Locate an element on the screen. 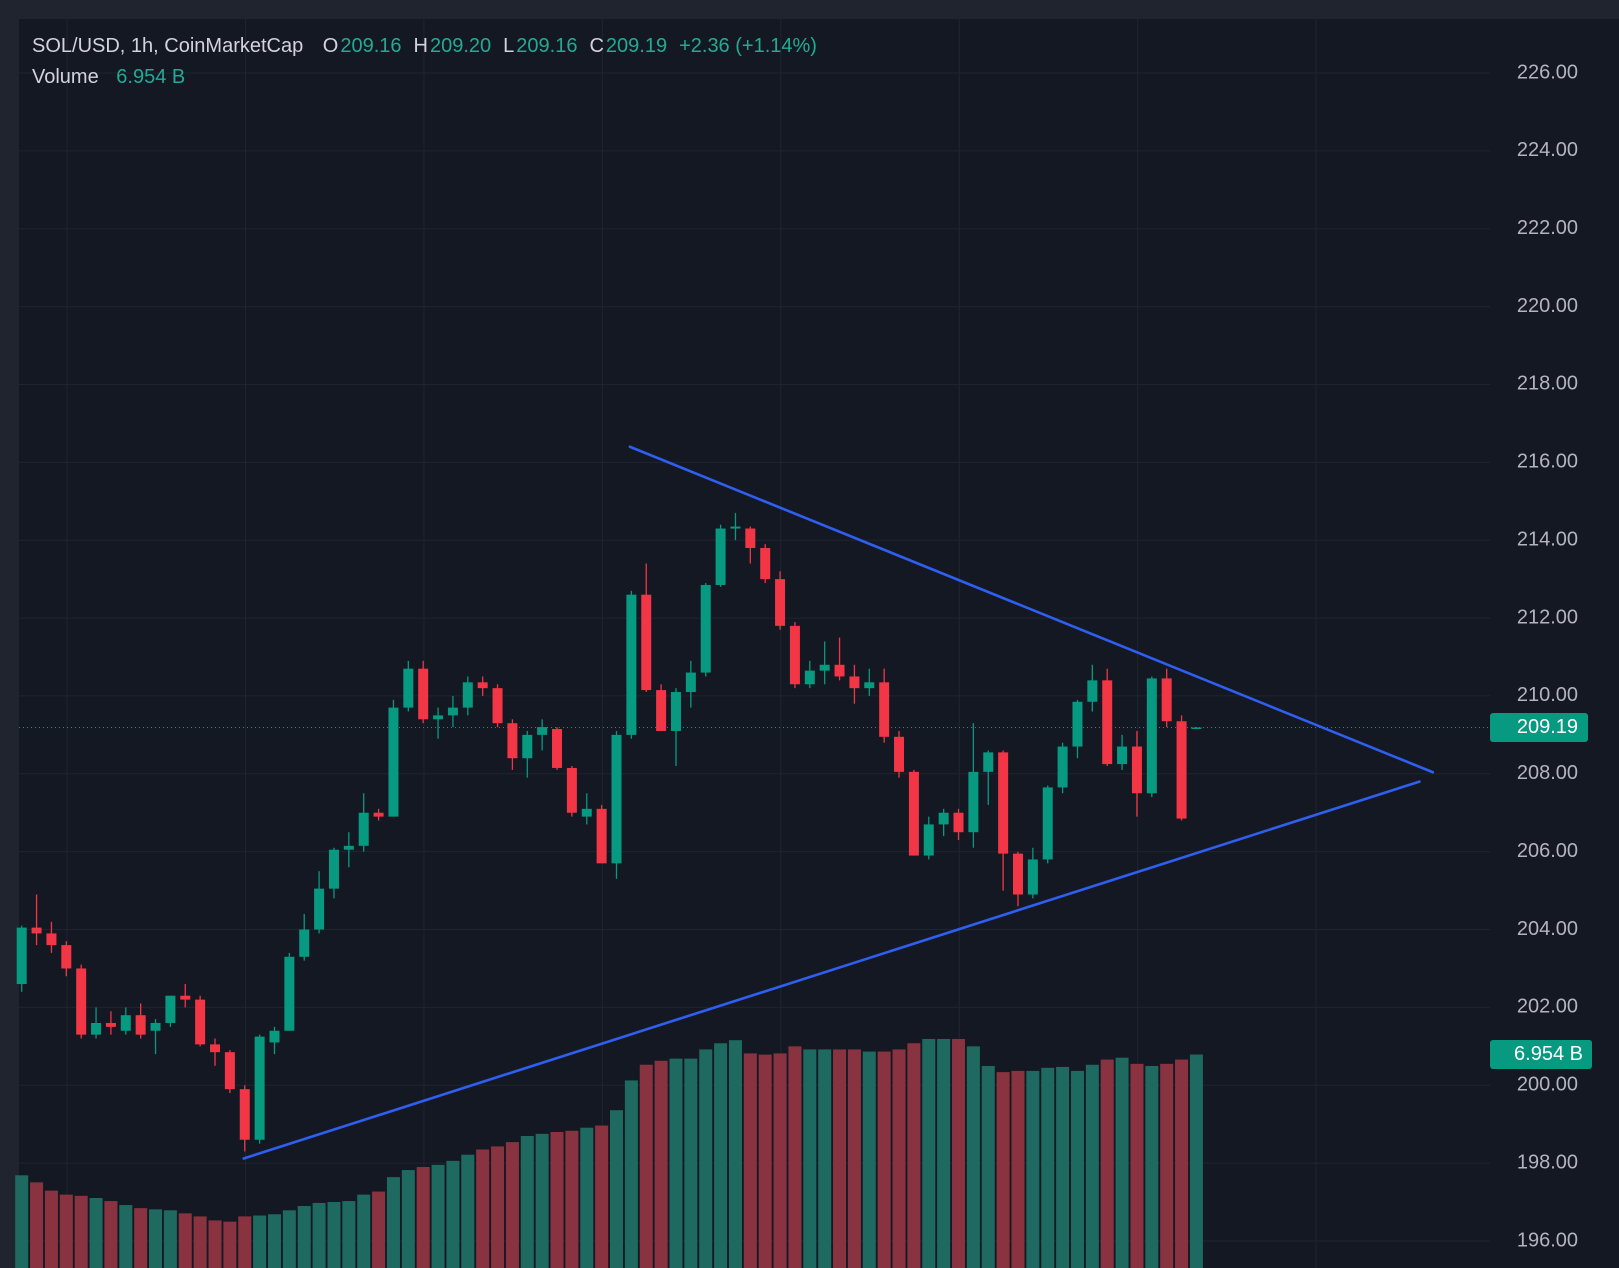 This screenshot has width=1619, height=1268. y-tick-label: 204.00 is located at coordinates (1547, 929).